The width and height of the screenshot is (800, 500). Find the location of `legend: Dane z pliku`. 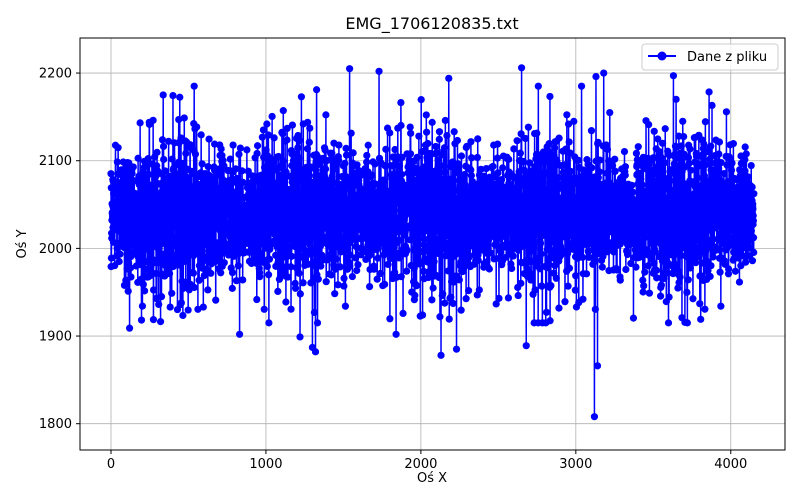

legend: Dane z pliku is located at coordinates (710, 57).